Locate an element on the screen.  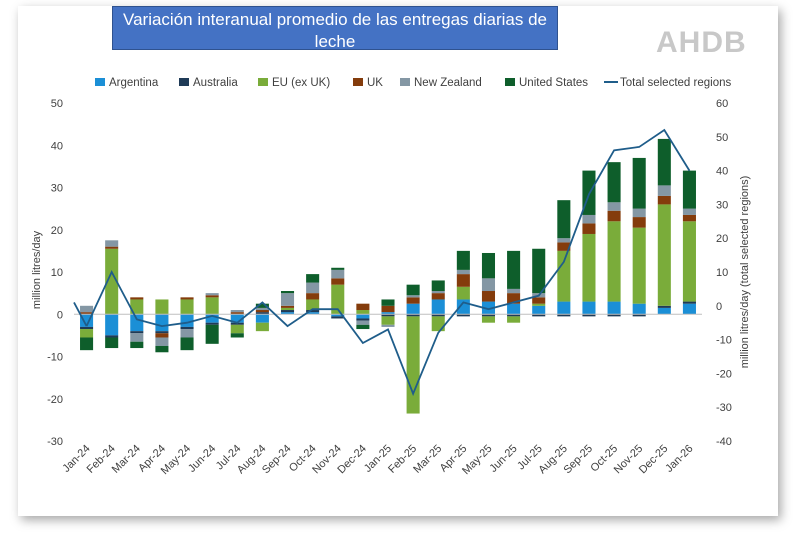
total-line-start is located at coordinates (80, 314).